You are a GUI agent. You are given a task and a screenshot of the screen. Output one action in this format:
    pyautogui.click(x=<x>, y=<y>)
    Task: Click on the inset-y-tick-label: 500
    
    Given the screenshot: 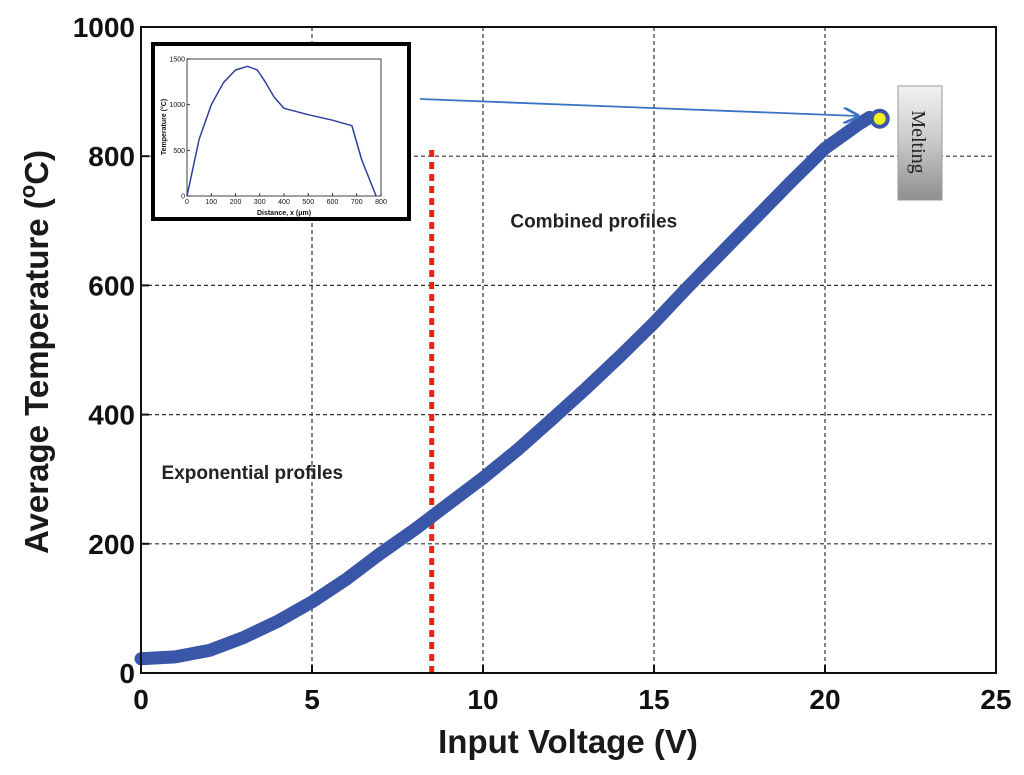 What is the action you would take?
    pyautogui.click(x=179, y=151)
    